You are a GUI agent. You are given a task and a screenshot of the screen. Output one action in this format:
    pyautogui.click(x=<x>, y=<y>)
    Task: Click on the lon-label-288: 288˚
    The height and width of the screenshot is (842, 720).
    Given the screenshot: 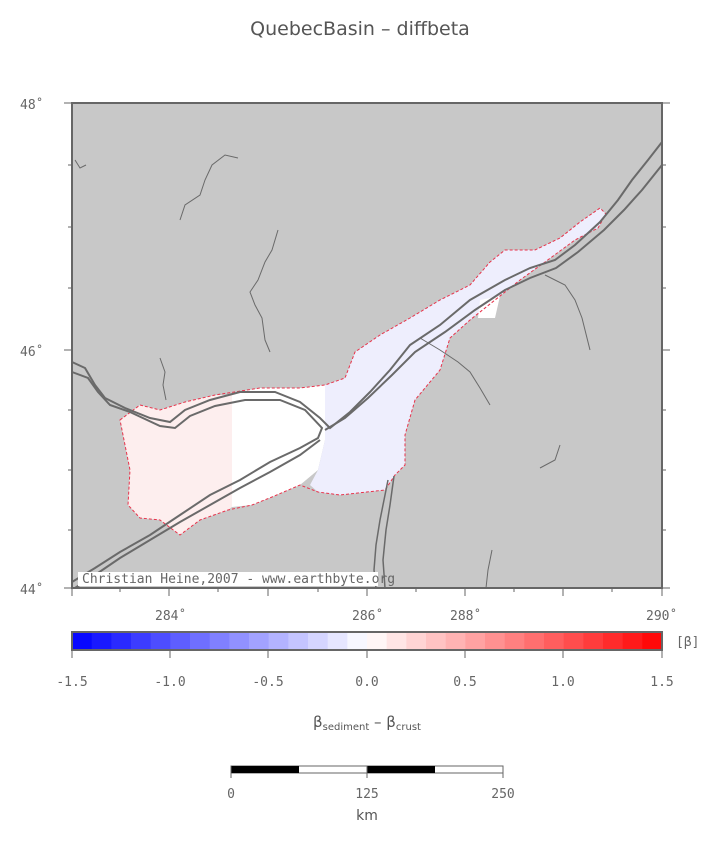 What is the action you would take?
    pyautogui.click(x=465, y=616)
    